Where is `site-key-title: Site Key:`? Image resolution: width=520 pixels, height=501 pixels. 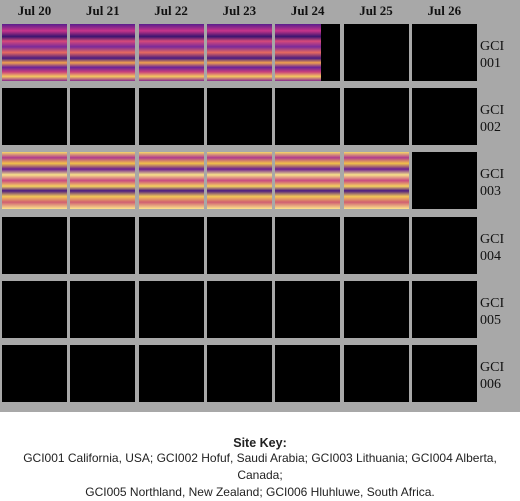
site-key-title: Site Key: is located at coordinates (260, 443).